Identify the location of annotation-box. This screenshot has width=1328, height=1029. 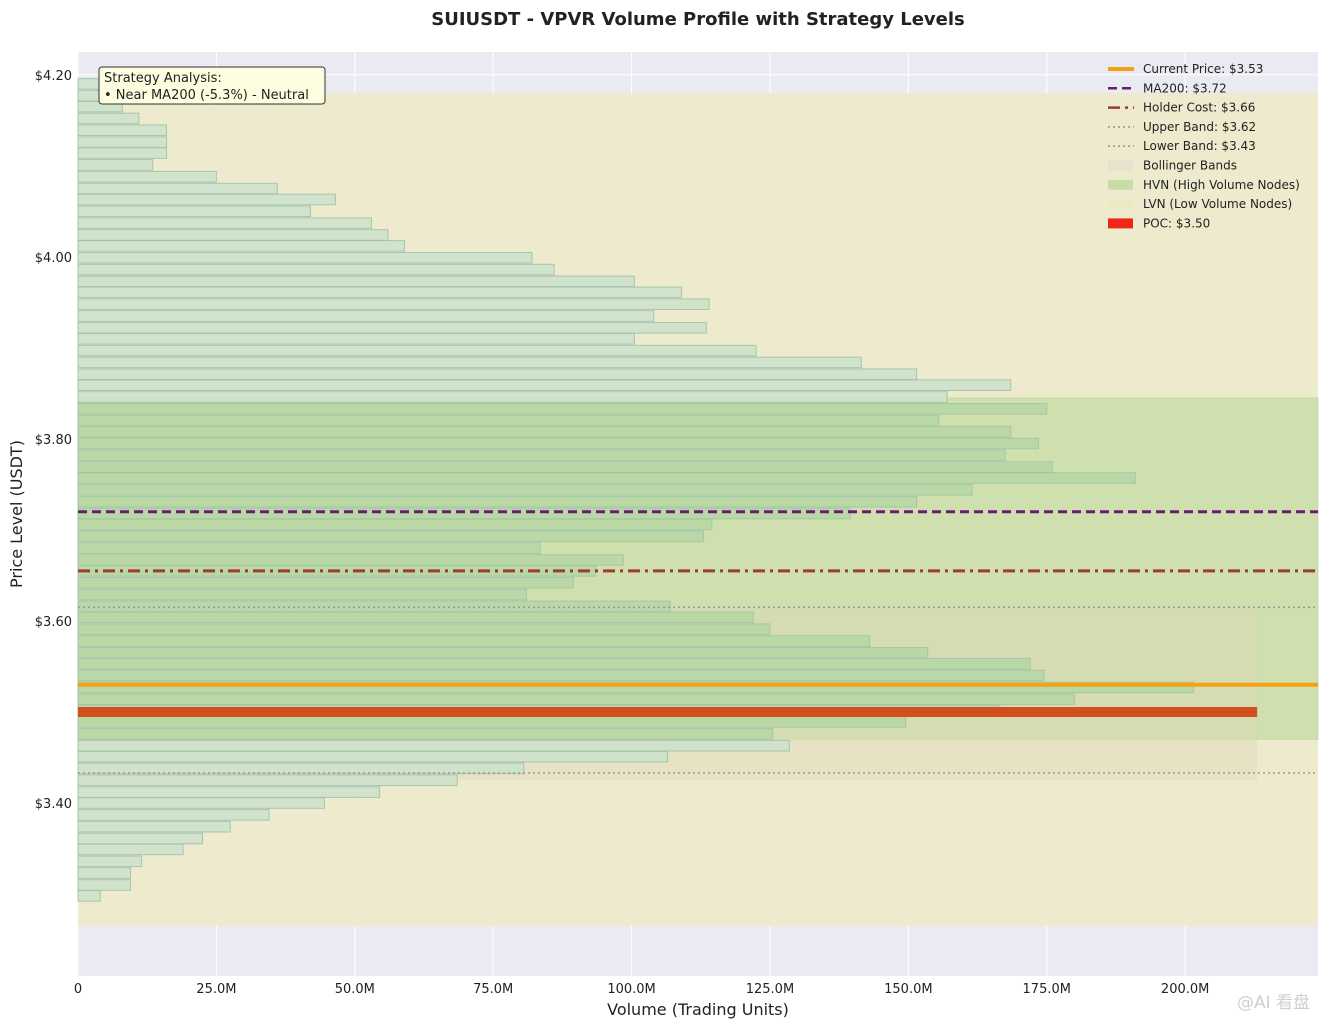
(212, 85).